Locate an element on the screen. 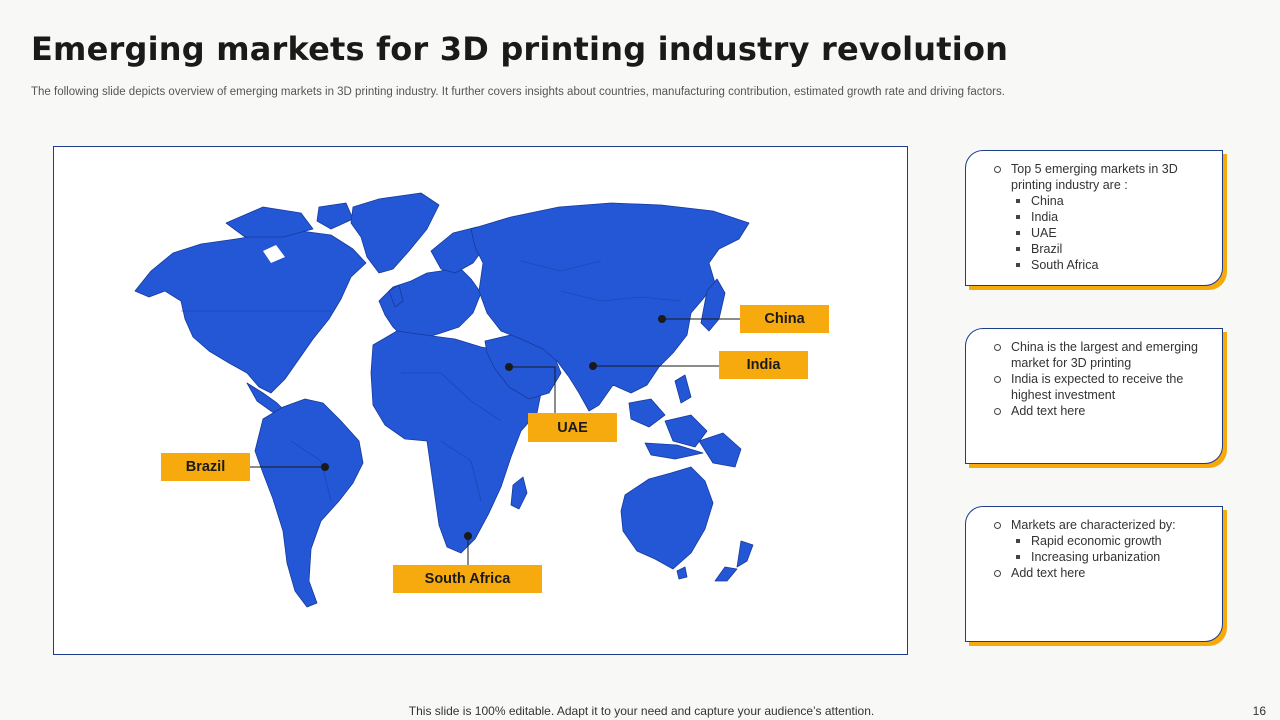  label-india: India is located at coordinates (763, 365).